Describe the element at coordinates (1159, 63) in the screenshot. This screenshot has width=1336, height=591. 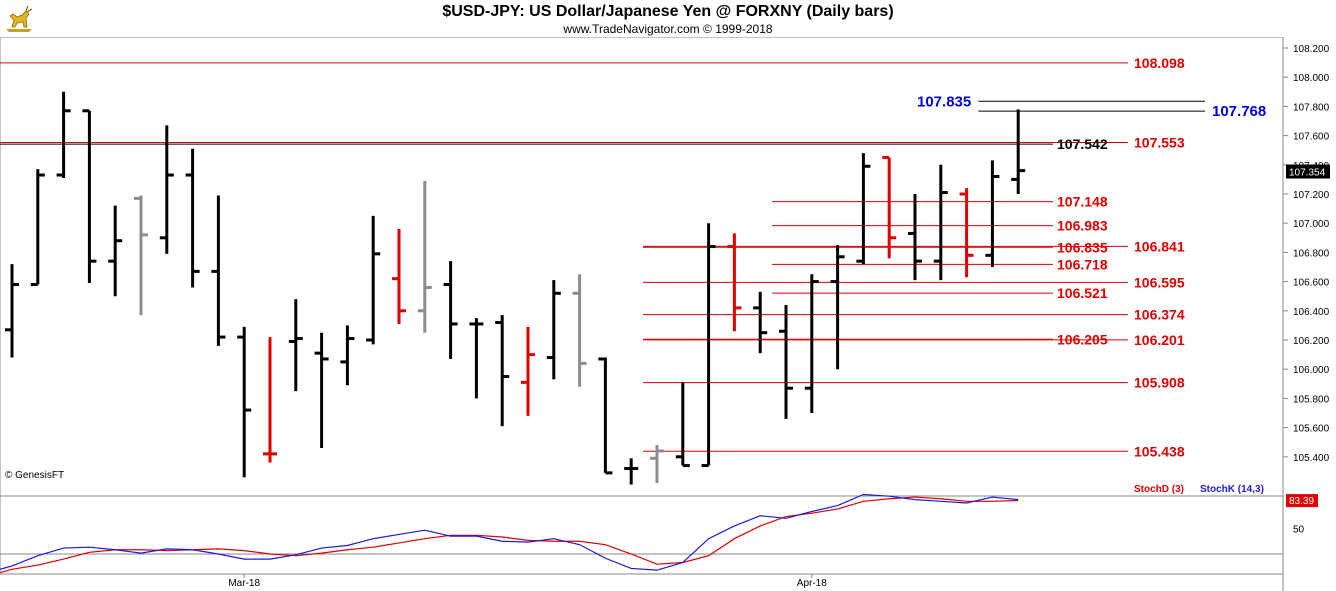
I see `level-label: 108.098` at that location.